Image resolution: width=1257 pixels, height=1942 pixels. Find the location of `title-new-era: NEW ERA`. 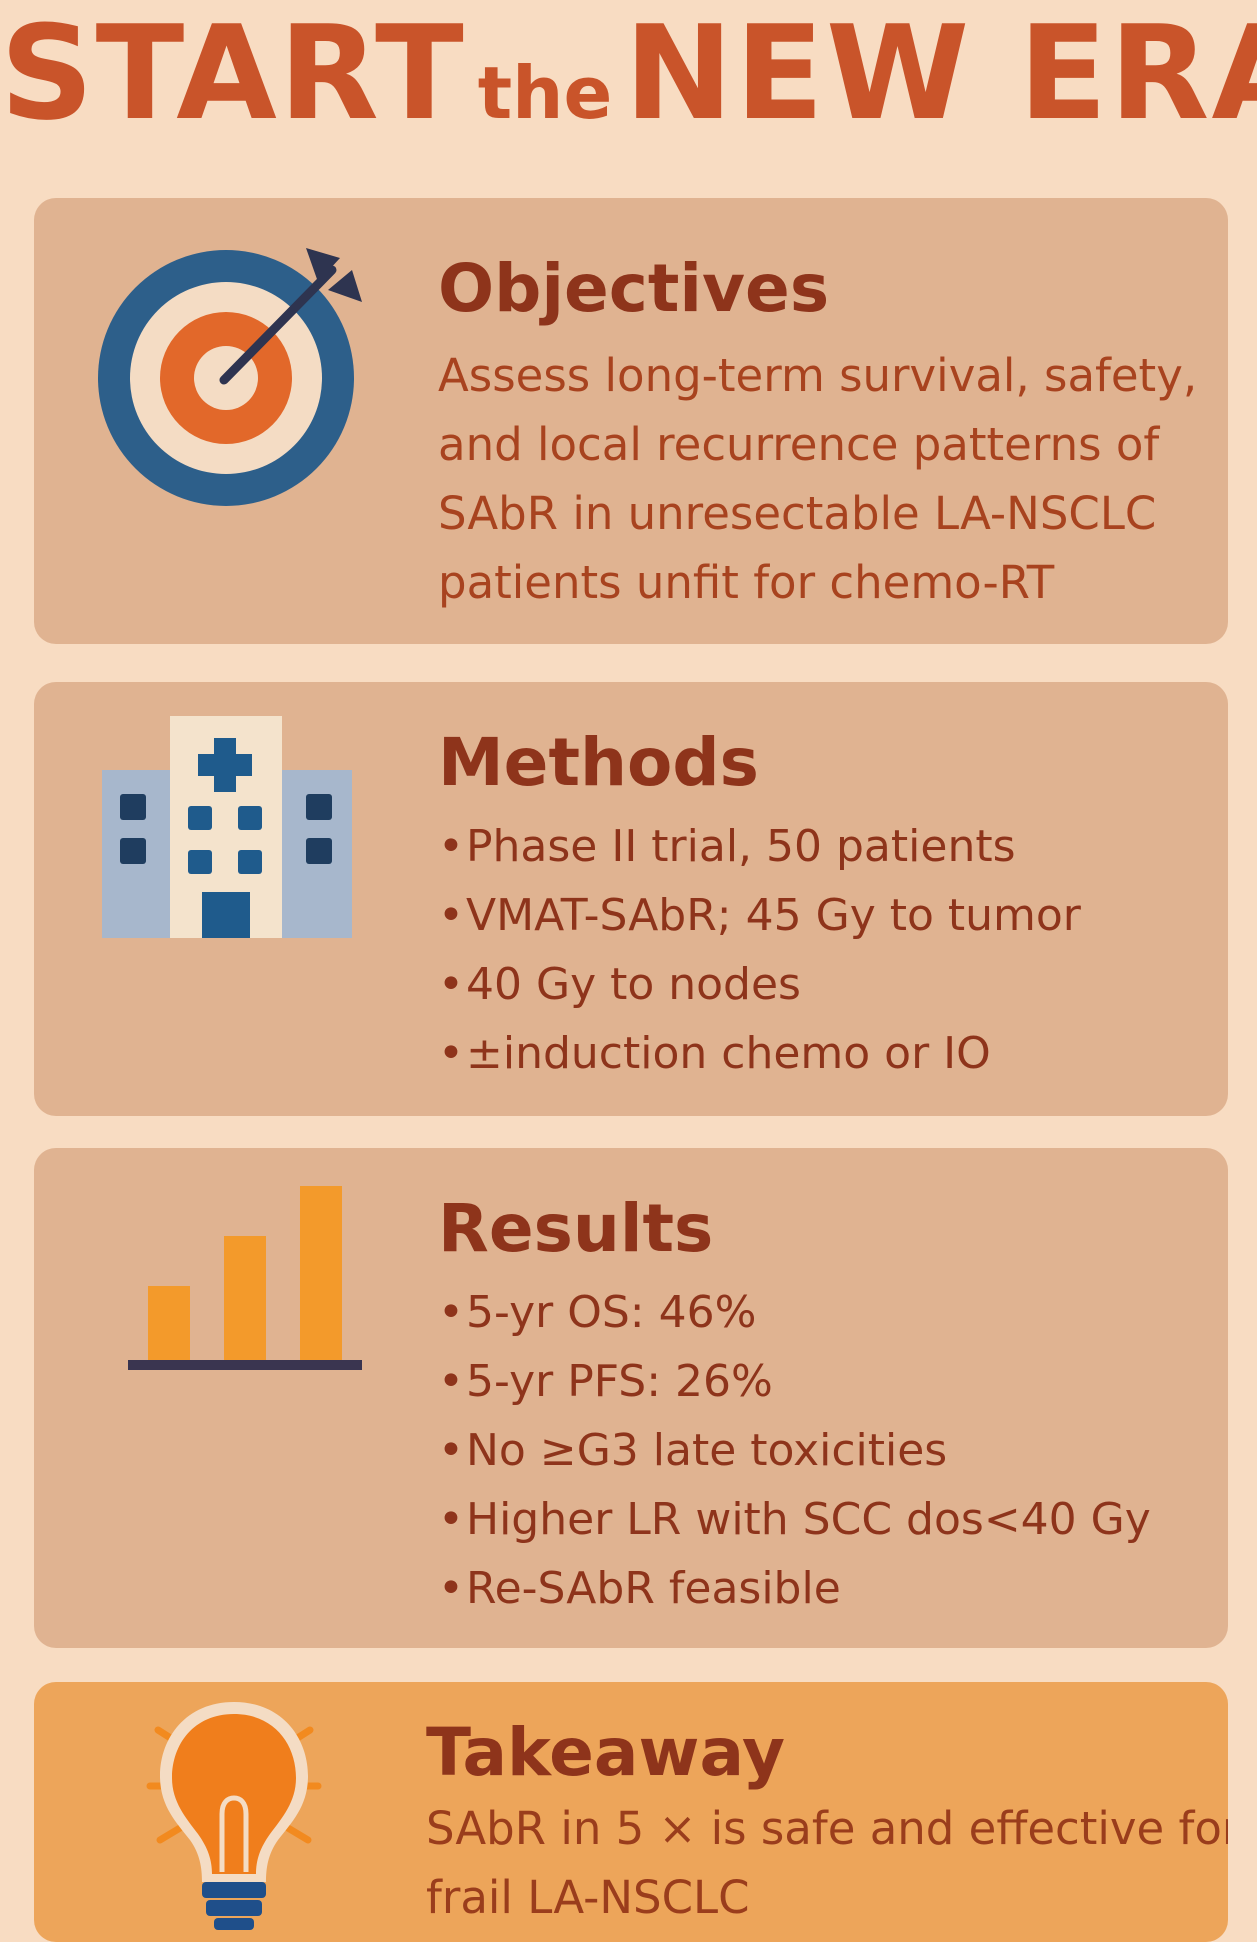

title-new-era: NEW ERA is located at coordinates (940, 74).